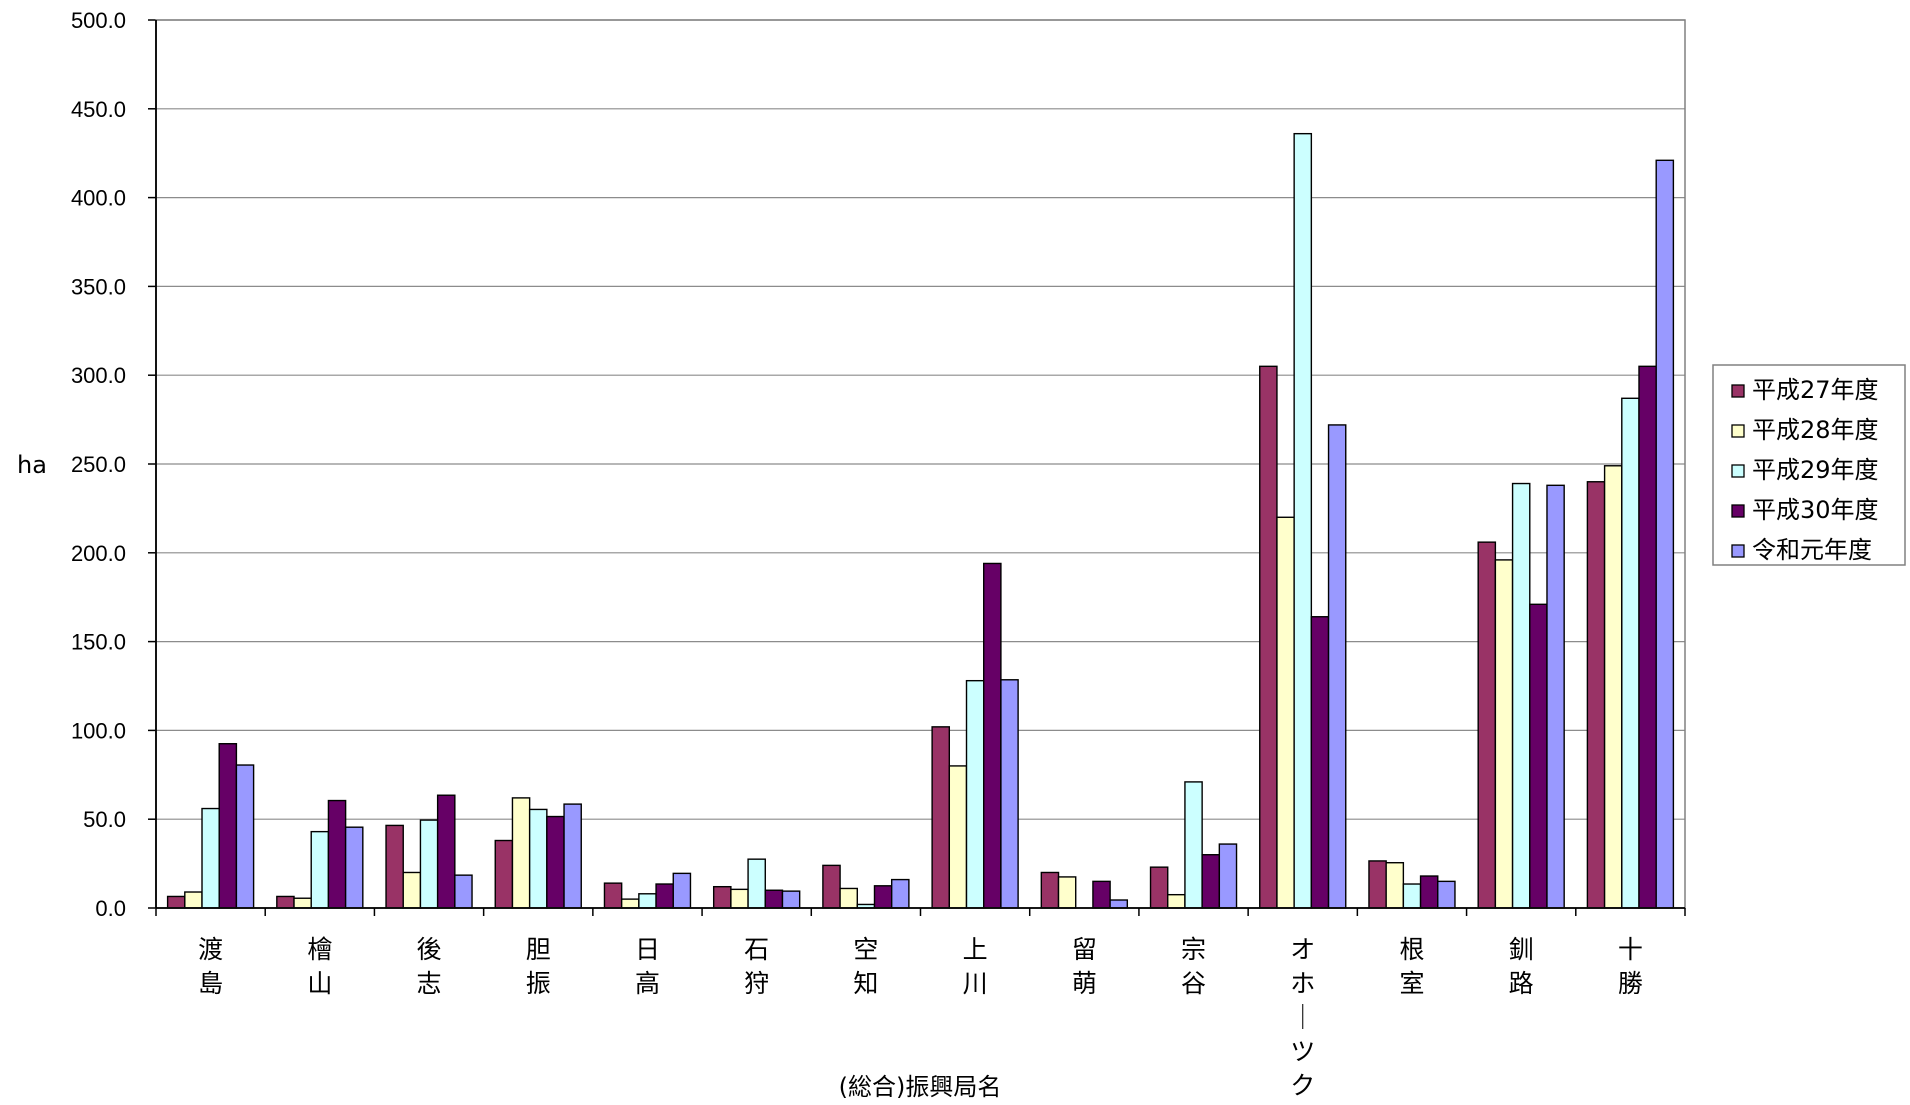 Image resolution: width=1910 pixels, height=1105 pixels. Describe the element at coordinates (1815, 510) in the screenshot. I see `legend-label: 平成30年度` at that location.